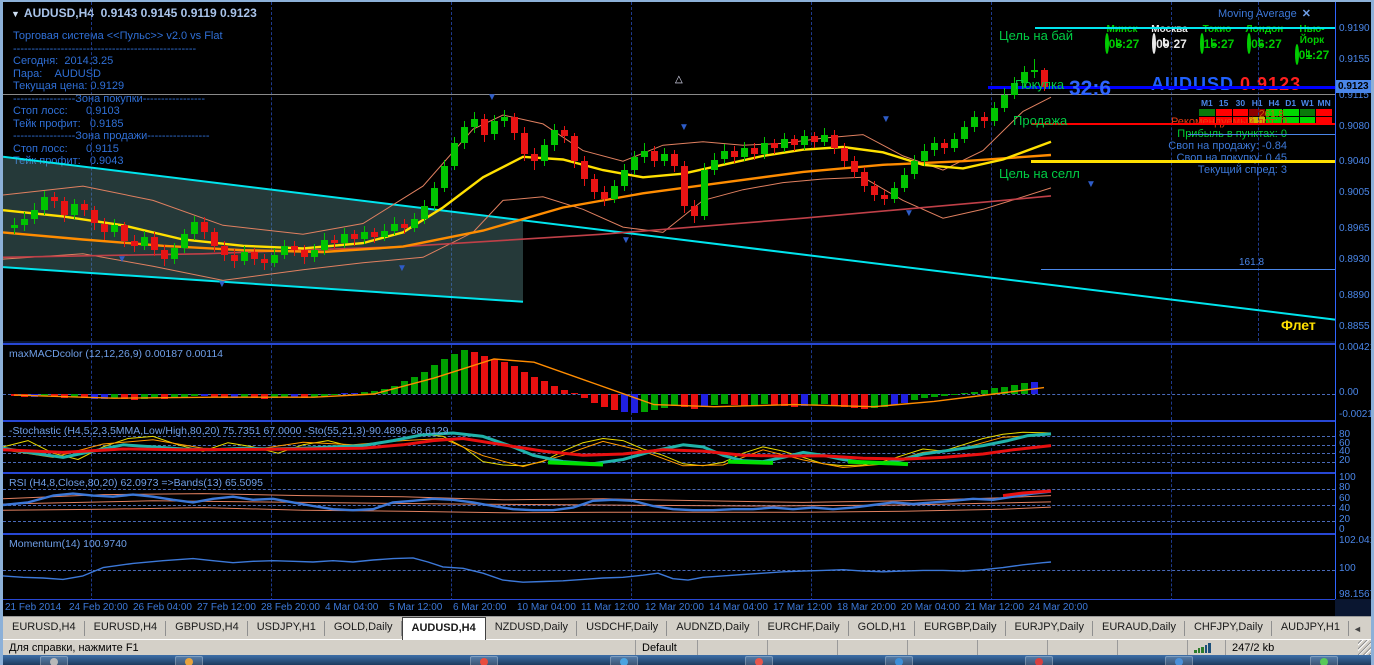  What do you see at coordinates (960, 628) in the screenshot?
I see `chart-tab-eurgbp-daily: EURGBP,Daily` at bounding box center [960, 628].